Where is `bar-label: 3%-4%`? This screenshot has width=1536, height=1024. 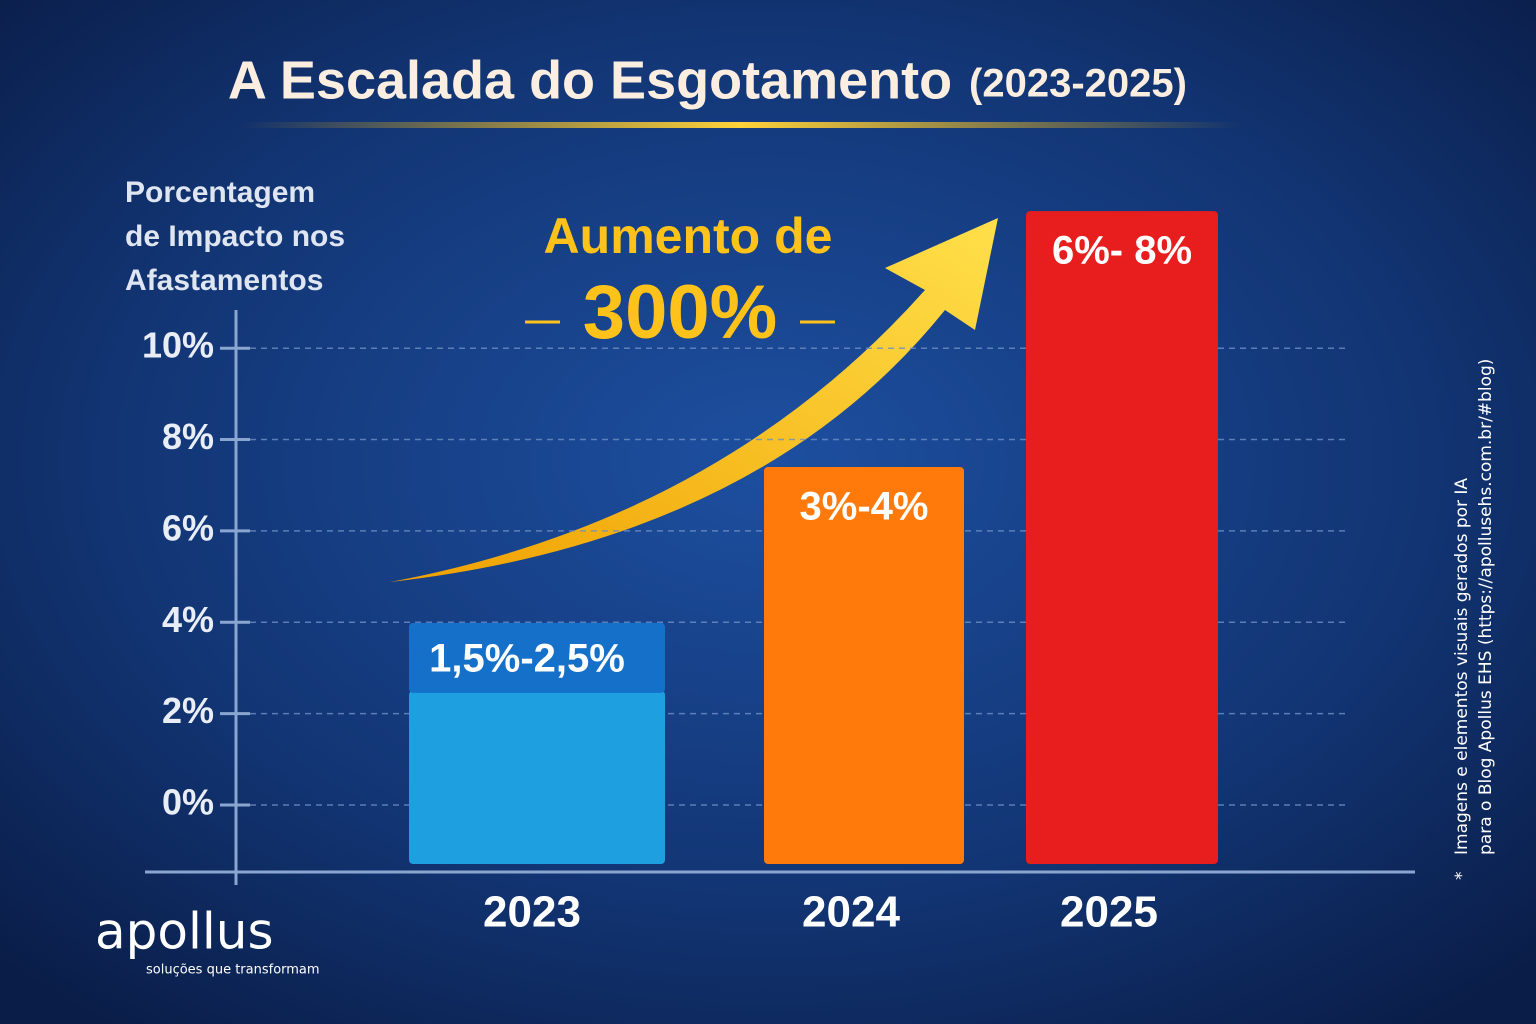 bar-label: 3%-4% is located at coordinates (864, 507).